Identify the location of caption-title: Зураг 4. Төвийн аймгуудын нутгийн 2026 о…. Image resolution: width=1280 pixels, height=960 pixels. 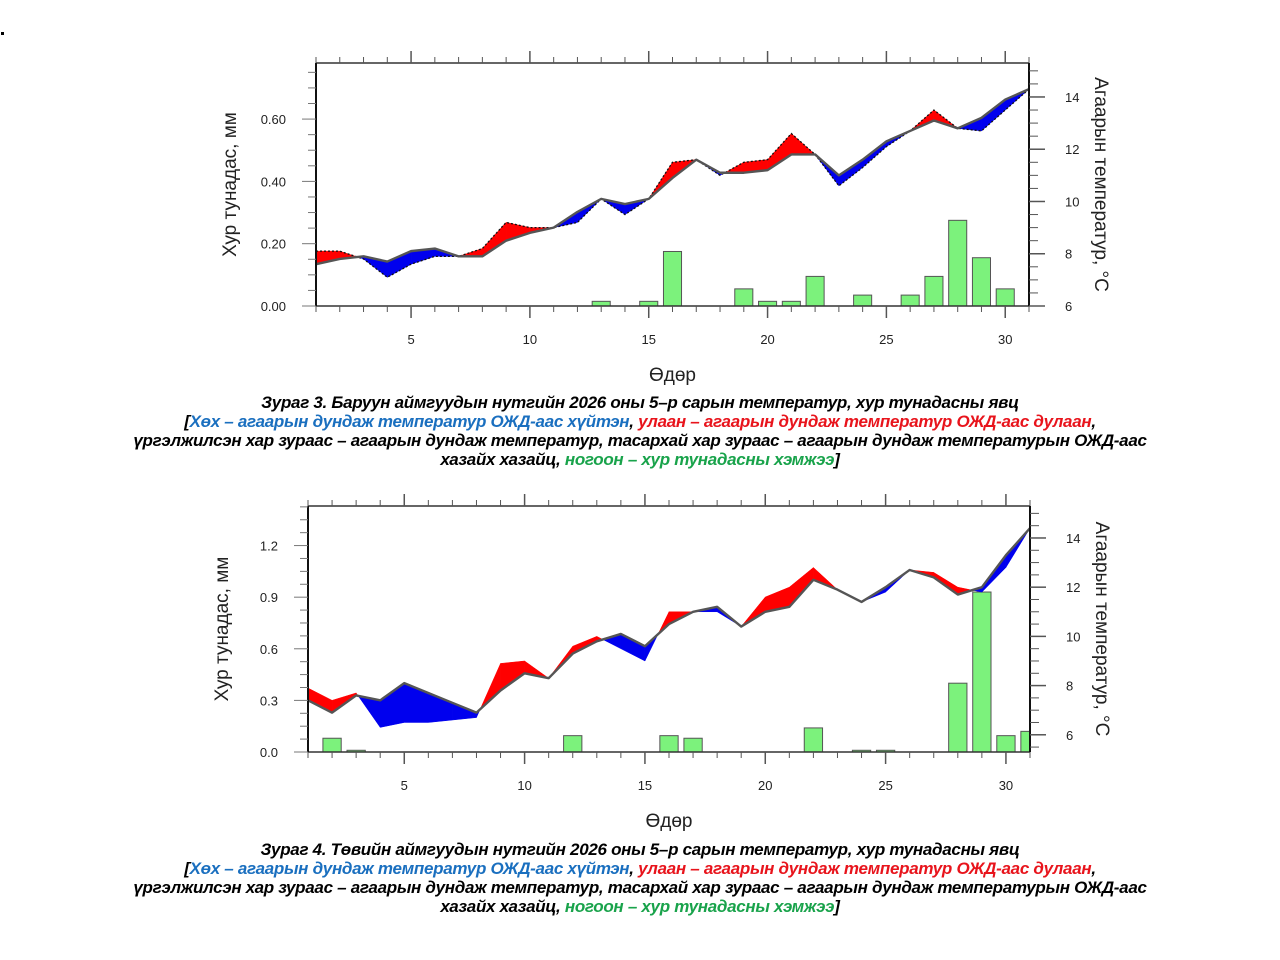
(640, 849).